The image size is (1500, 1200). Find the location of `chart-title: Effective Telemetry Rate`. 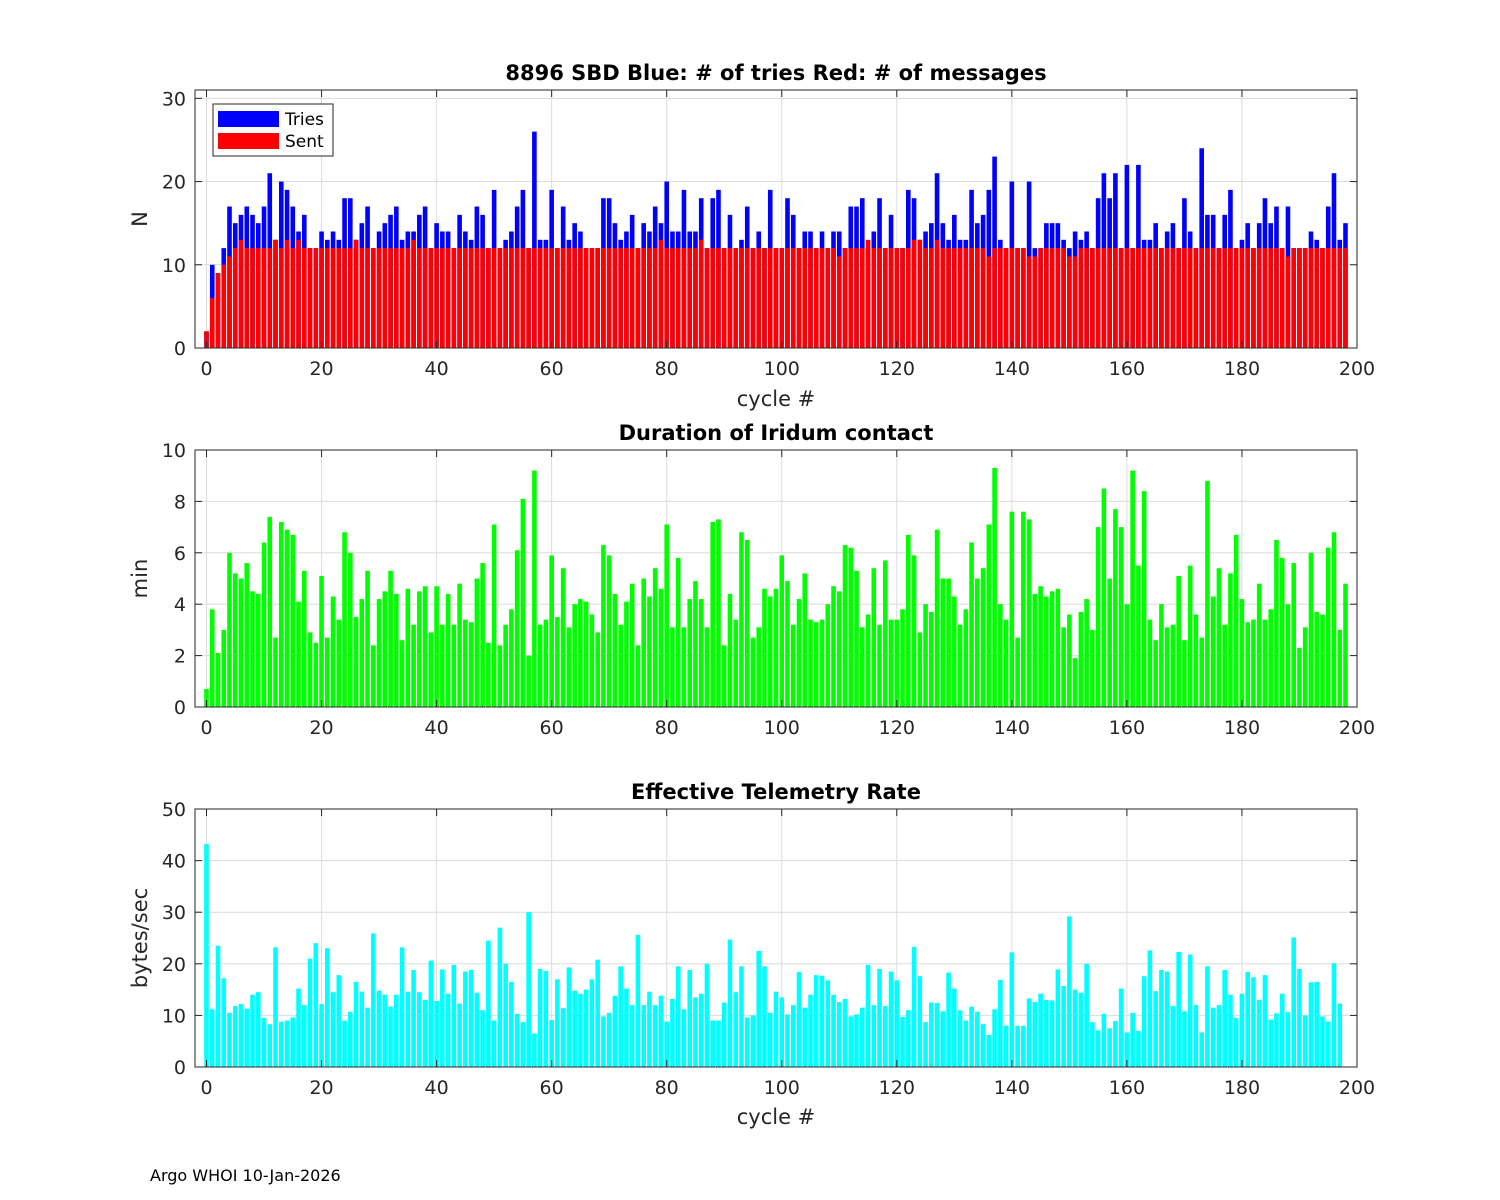

chart-title: Effective Telemetry Rate is located at coordinates (776, 792).